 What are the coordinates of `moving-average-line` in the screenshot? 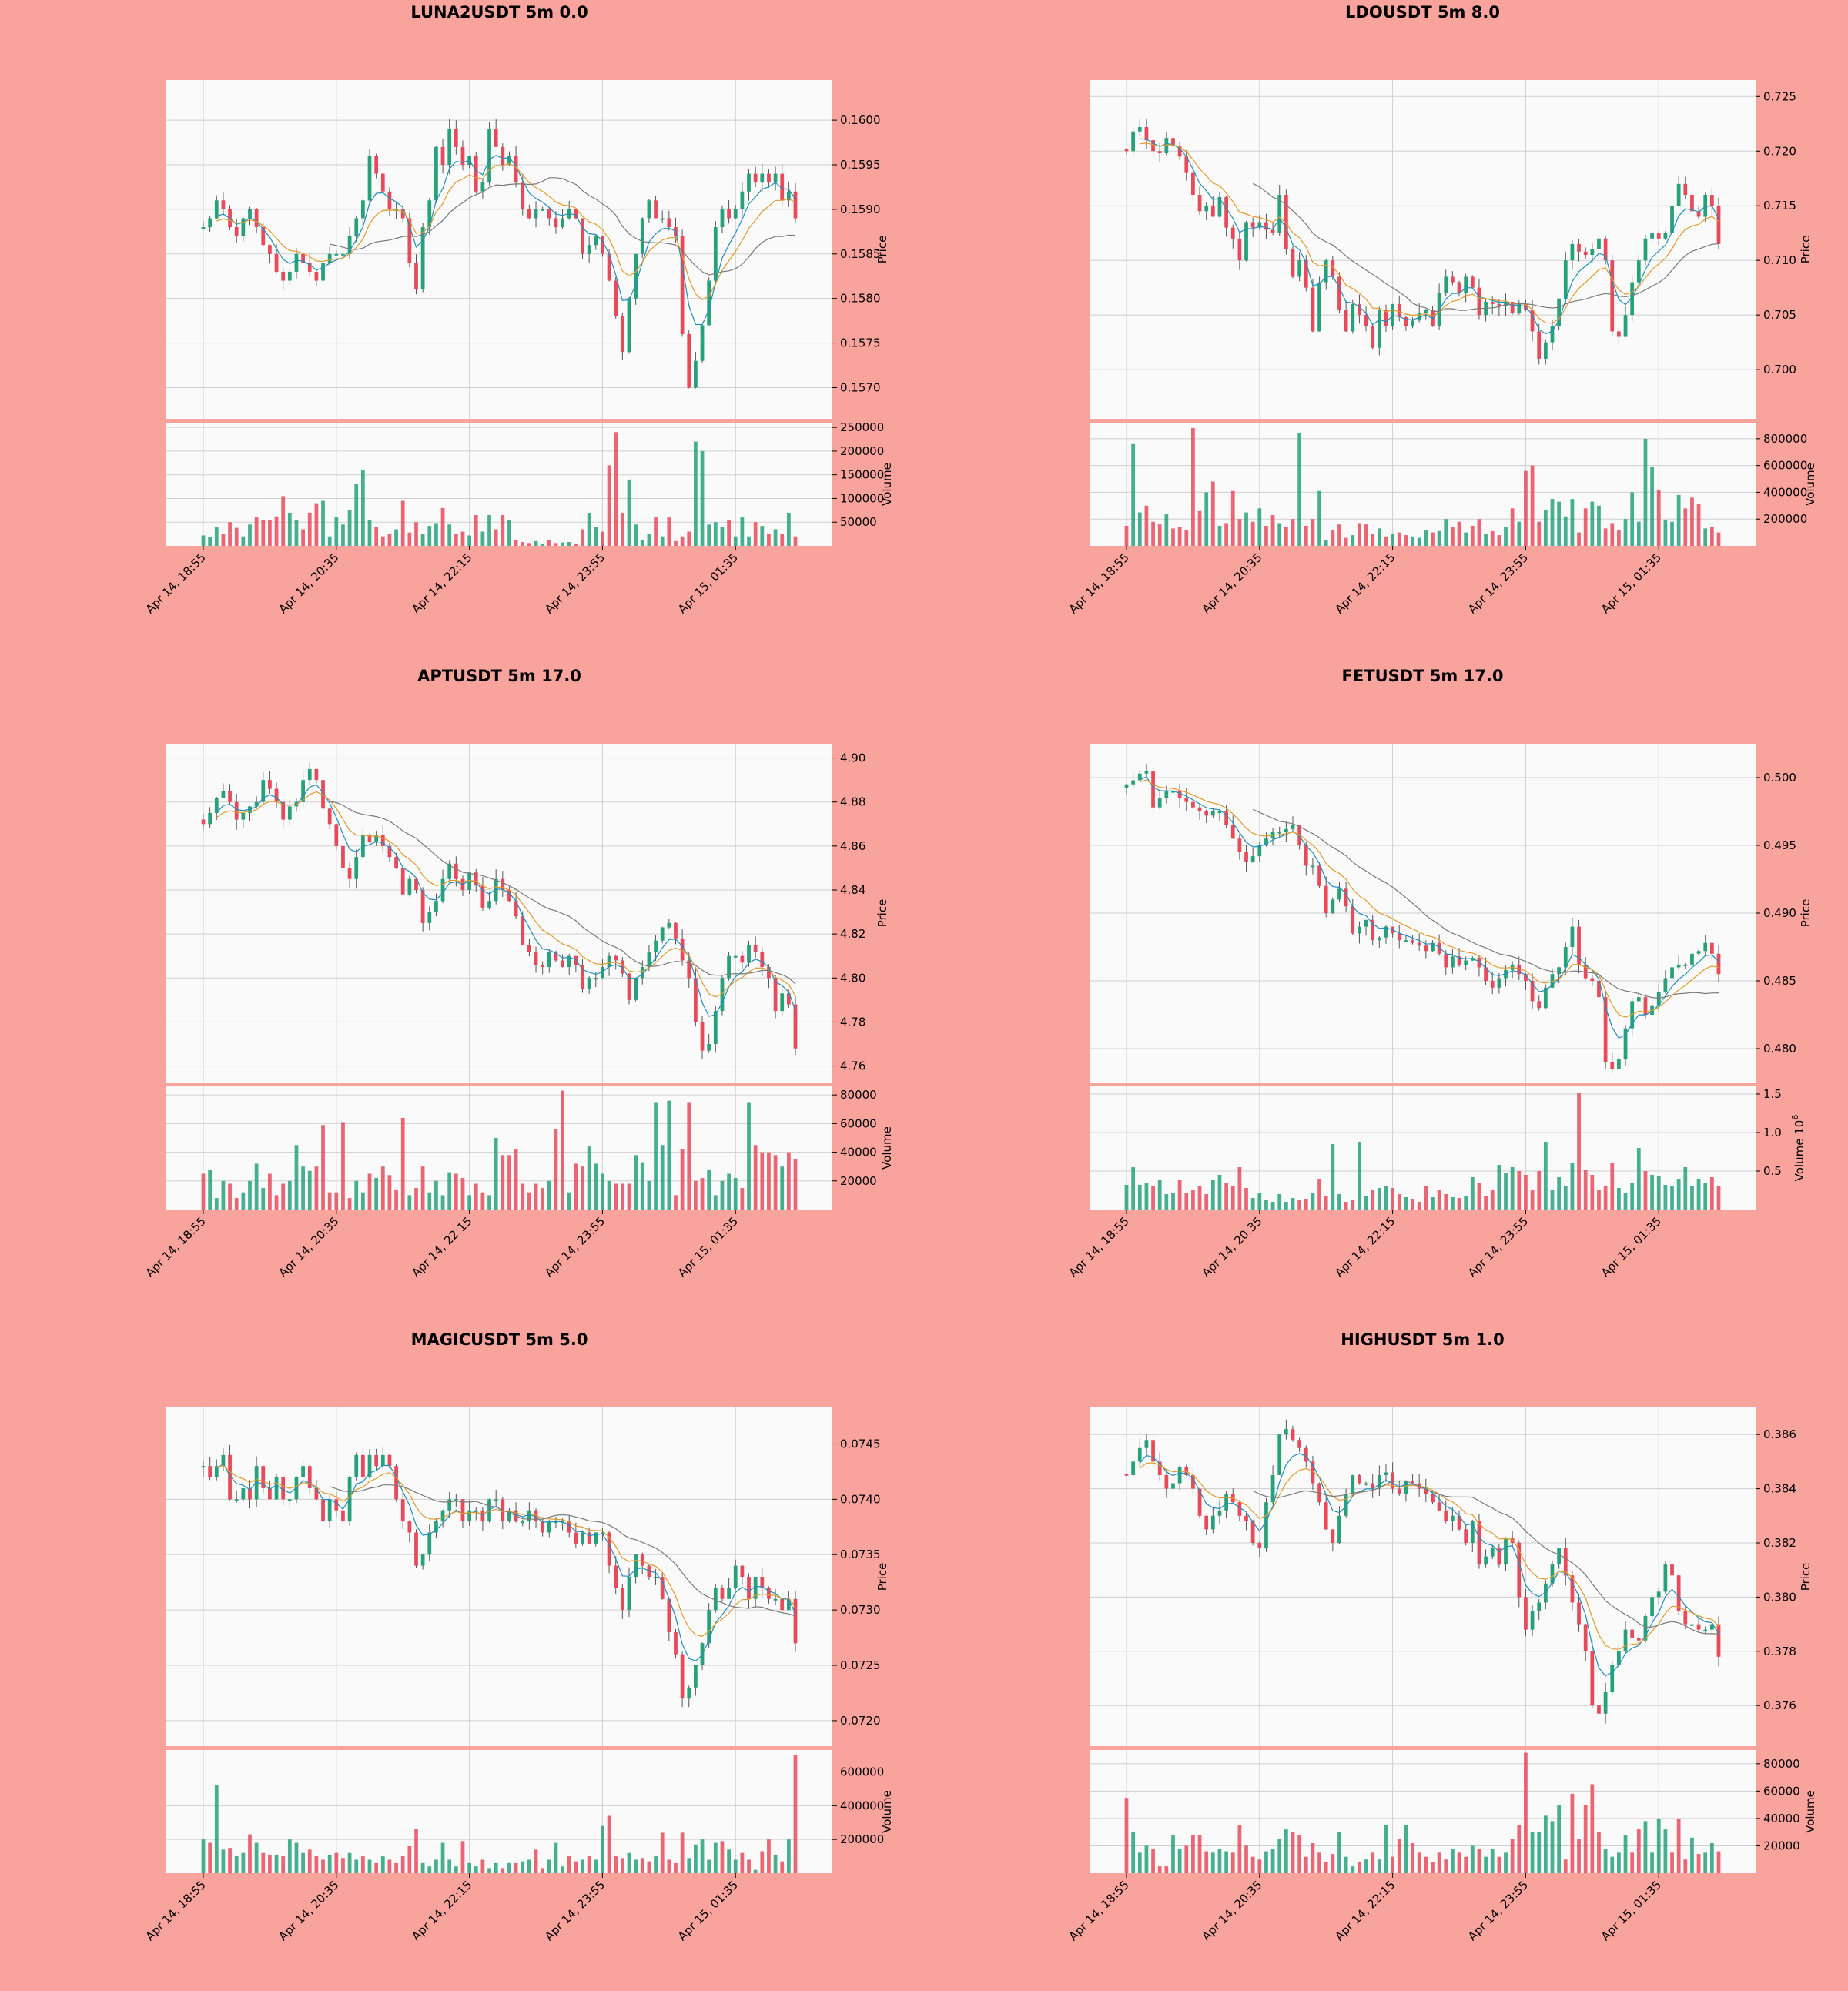 It's located at (1485, 1557).